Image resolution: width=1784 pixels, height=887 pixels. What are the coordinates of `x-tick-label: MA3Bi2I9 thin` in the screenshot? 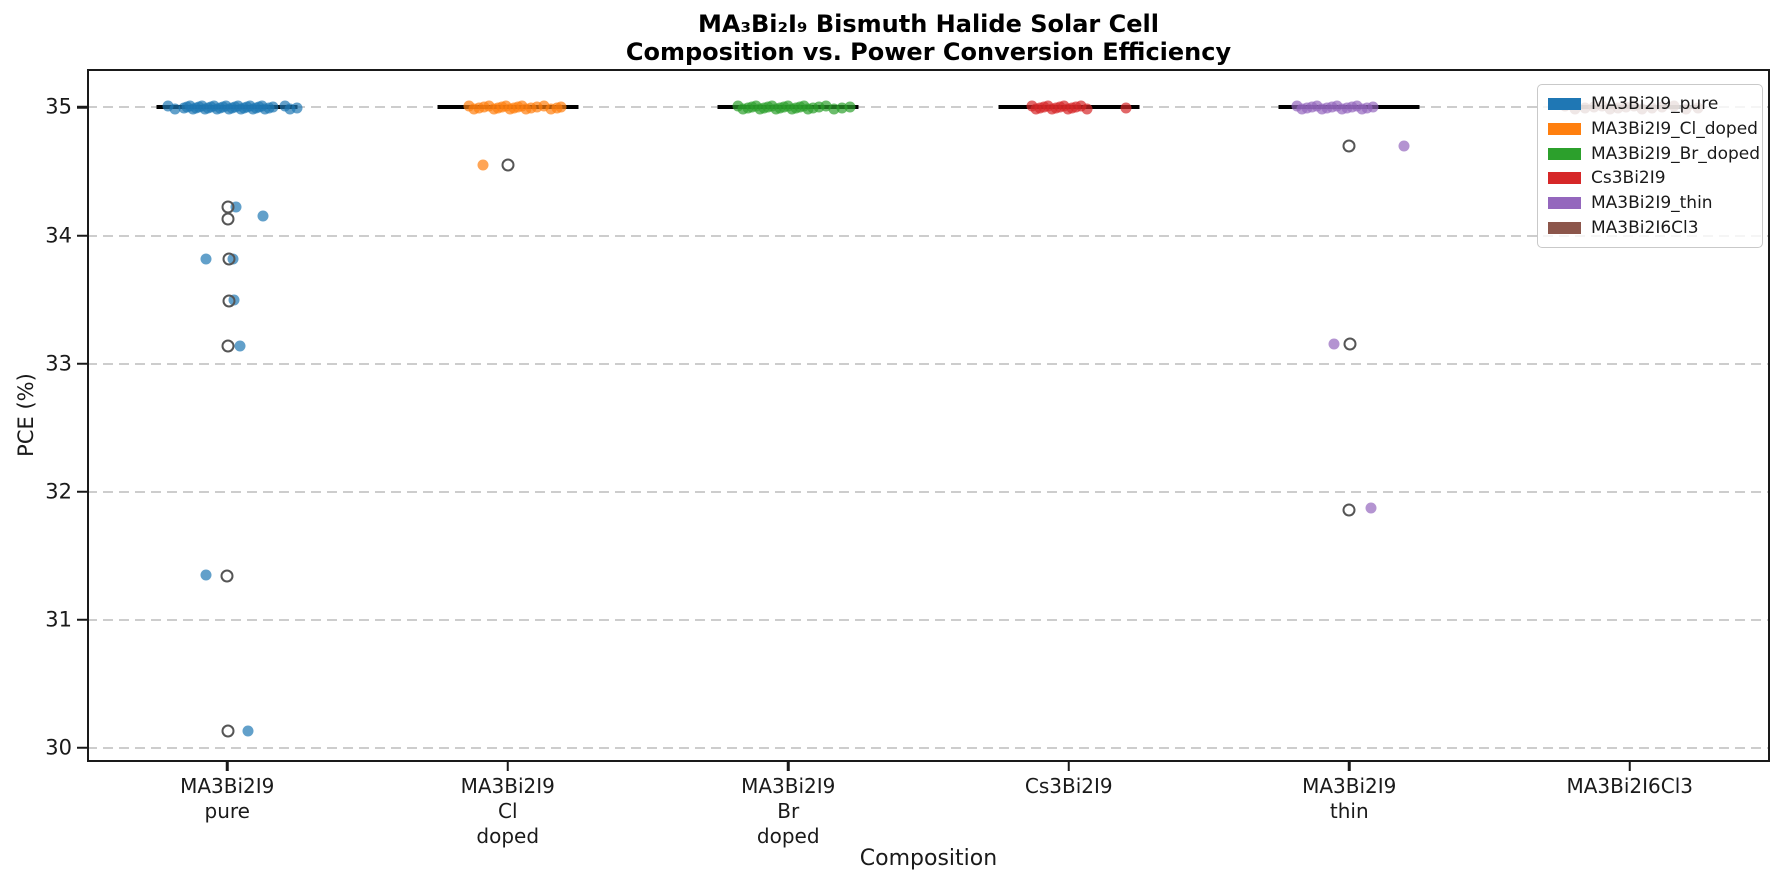 It's located at (1349, 799).